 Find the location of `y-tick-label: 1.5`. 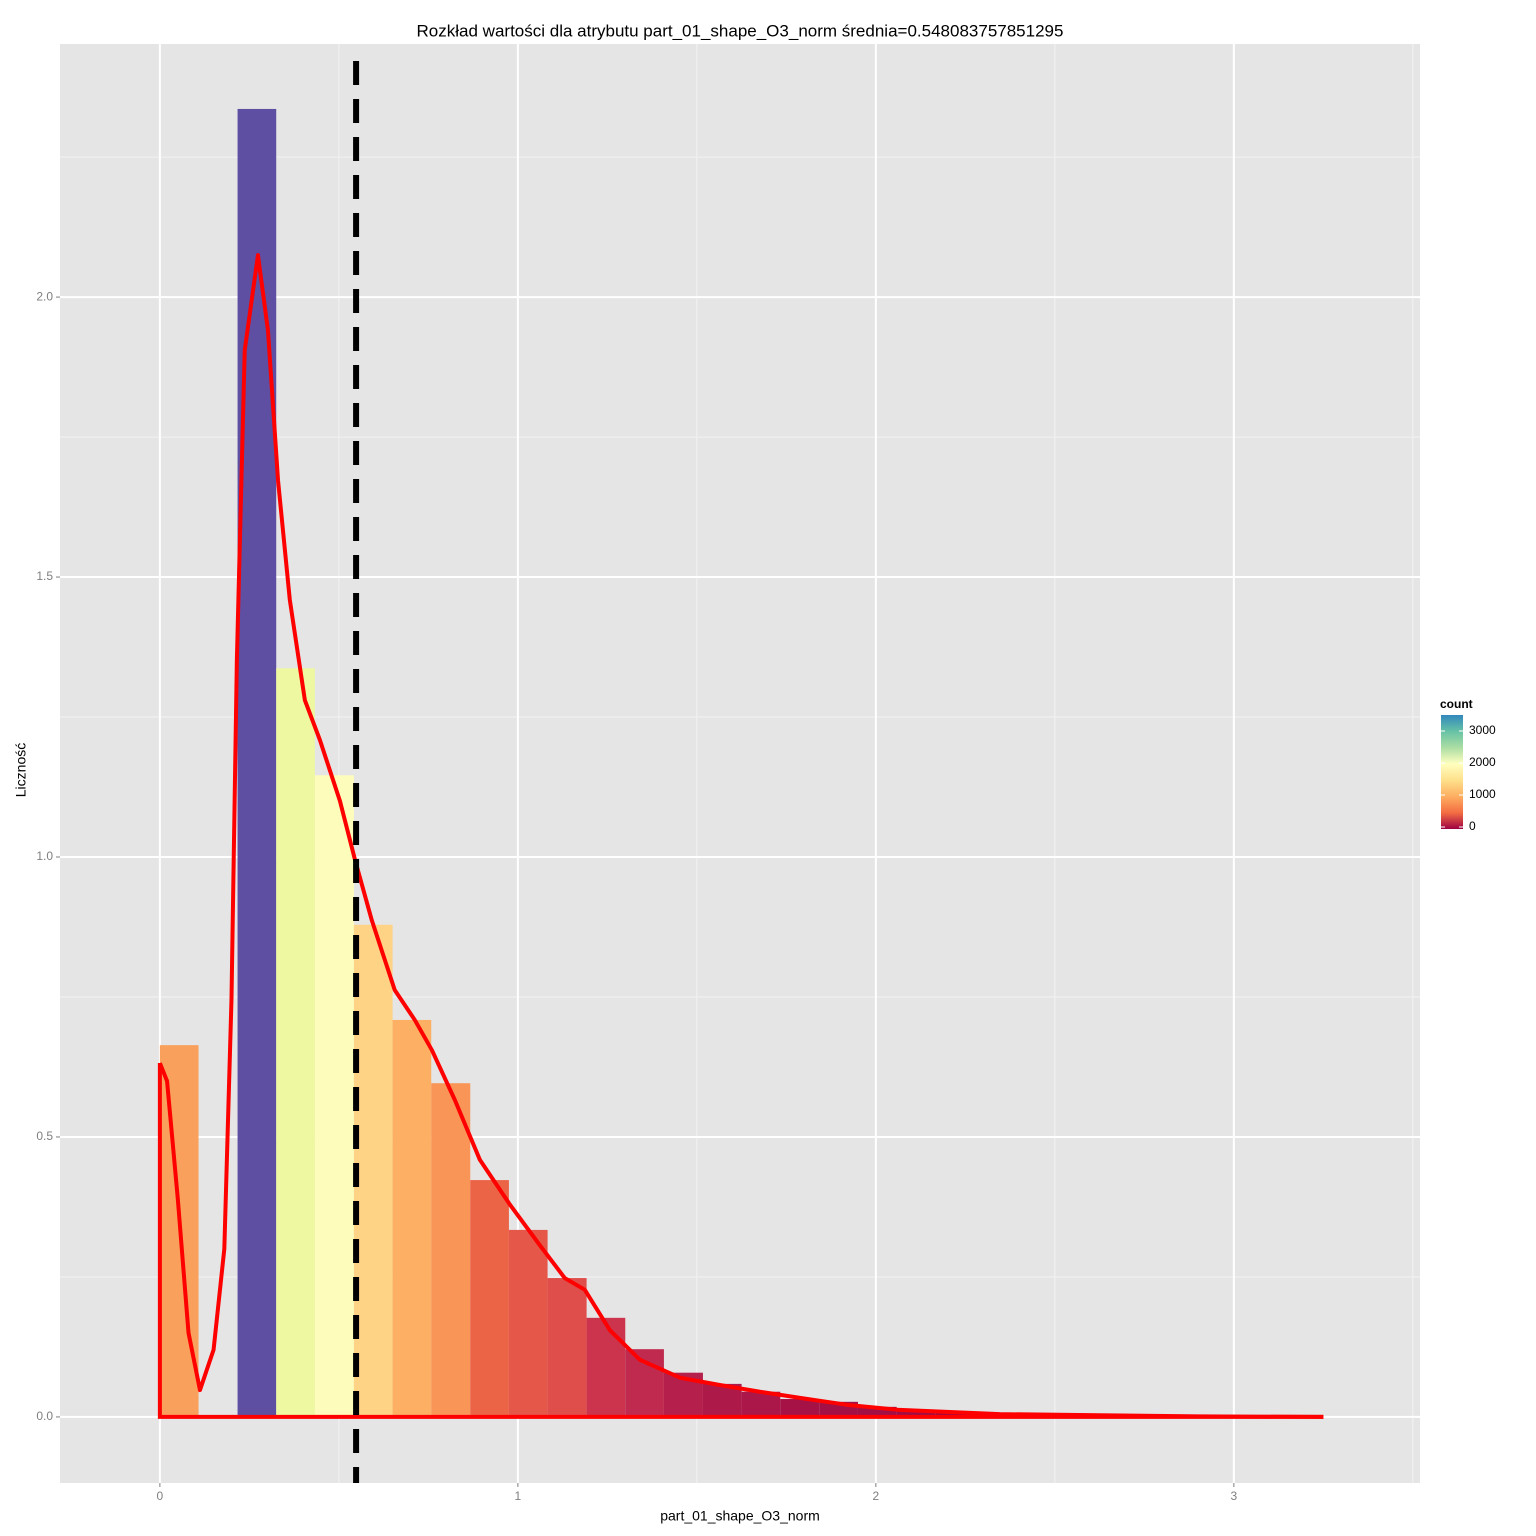

y-tick-label: 1.5 is located at coordinates (44, 576).